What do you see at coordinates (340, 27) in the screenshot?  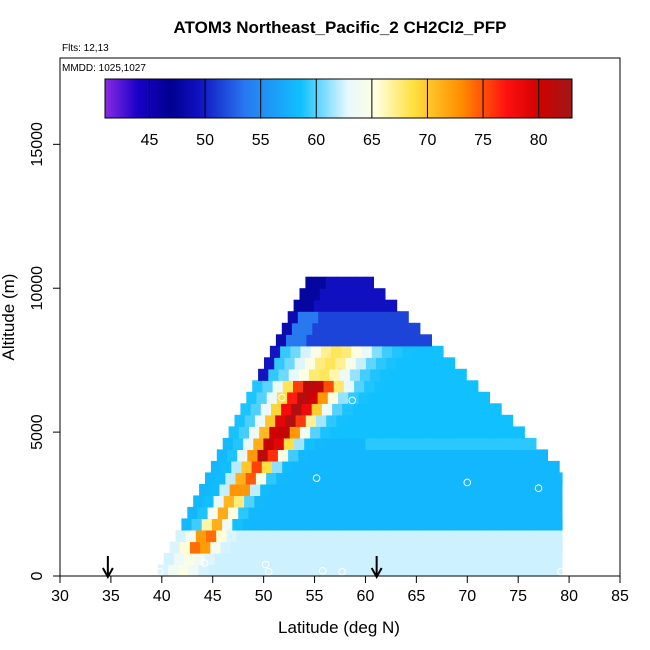 I see `chart-title: ATOM3 Northeast_Pacific_2 CH2Cl2_PFP` at bounding box center [340, 27].